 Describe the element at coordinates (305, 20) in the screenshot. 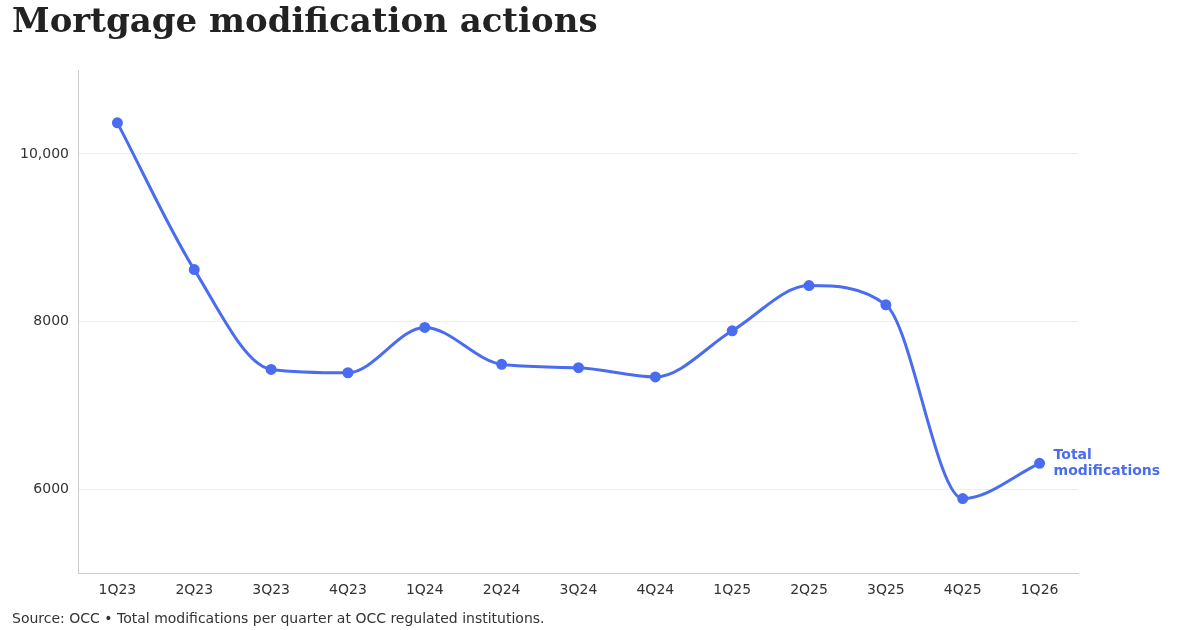

I see `chart-title: Mortgage modification actions` at that location.